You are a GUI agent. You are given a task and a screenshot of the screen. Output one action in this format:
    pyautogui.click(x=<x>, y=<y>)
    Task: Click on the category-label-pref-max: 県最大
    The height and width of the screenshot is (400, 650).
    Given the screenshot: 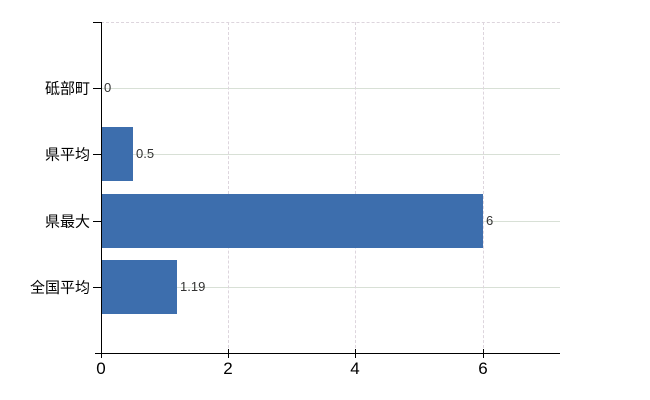 What is the action you would take?
    pyautogui.click(x=67, y=222)
    